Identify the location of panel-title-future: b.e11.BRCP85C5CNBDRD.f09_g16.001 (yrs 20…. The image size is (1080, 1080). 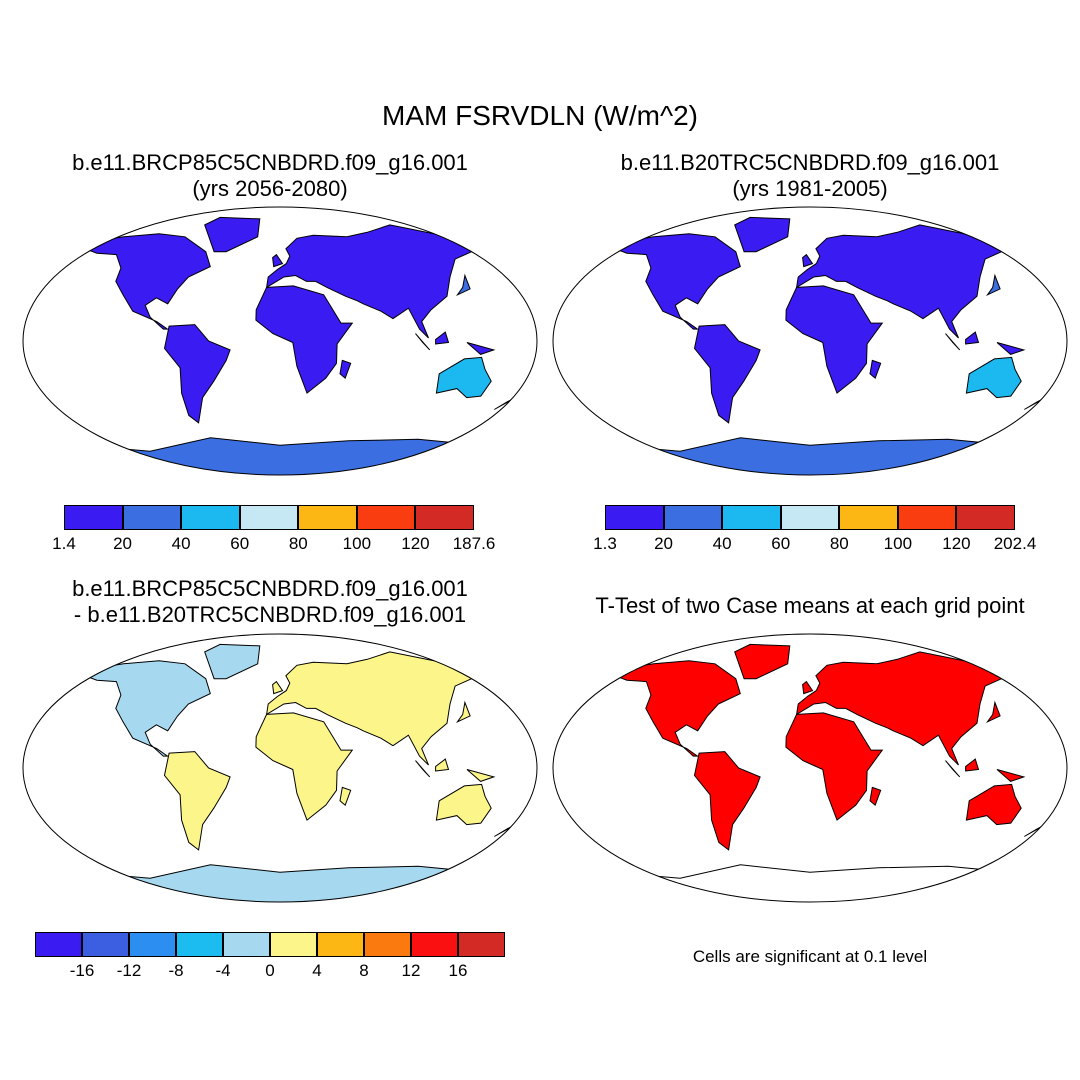
(270, 176).